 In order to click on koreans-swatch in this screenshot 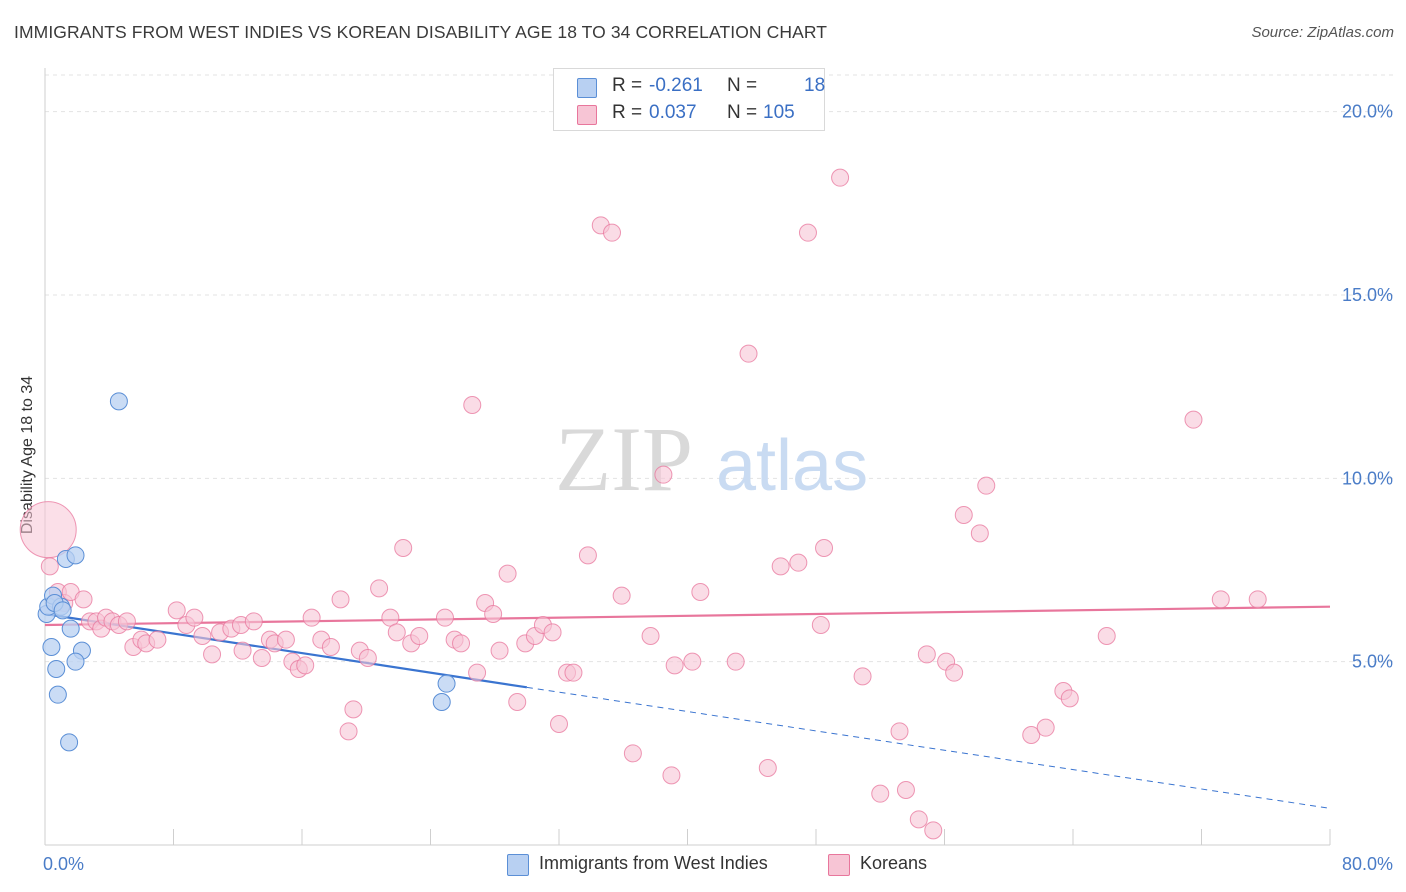, I will do `click(587, 115)`.